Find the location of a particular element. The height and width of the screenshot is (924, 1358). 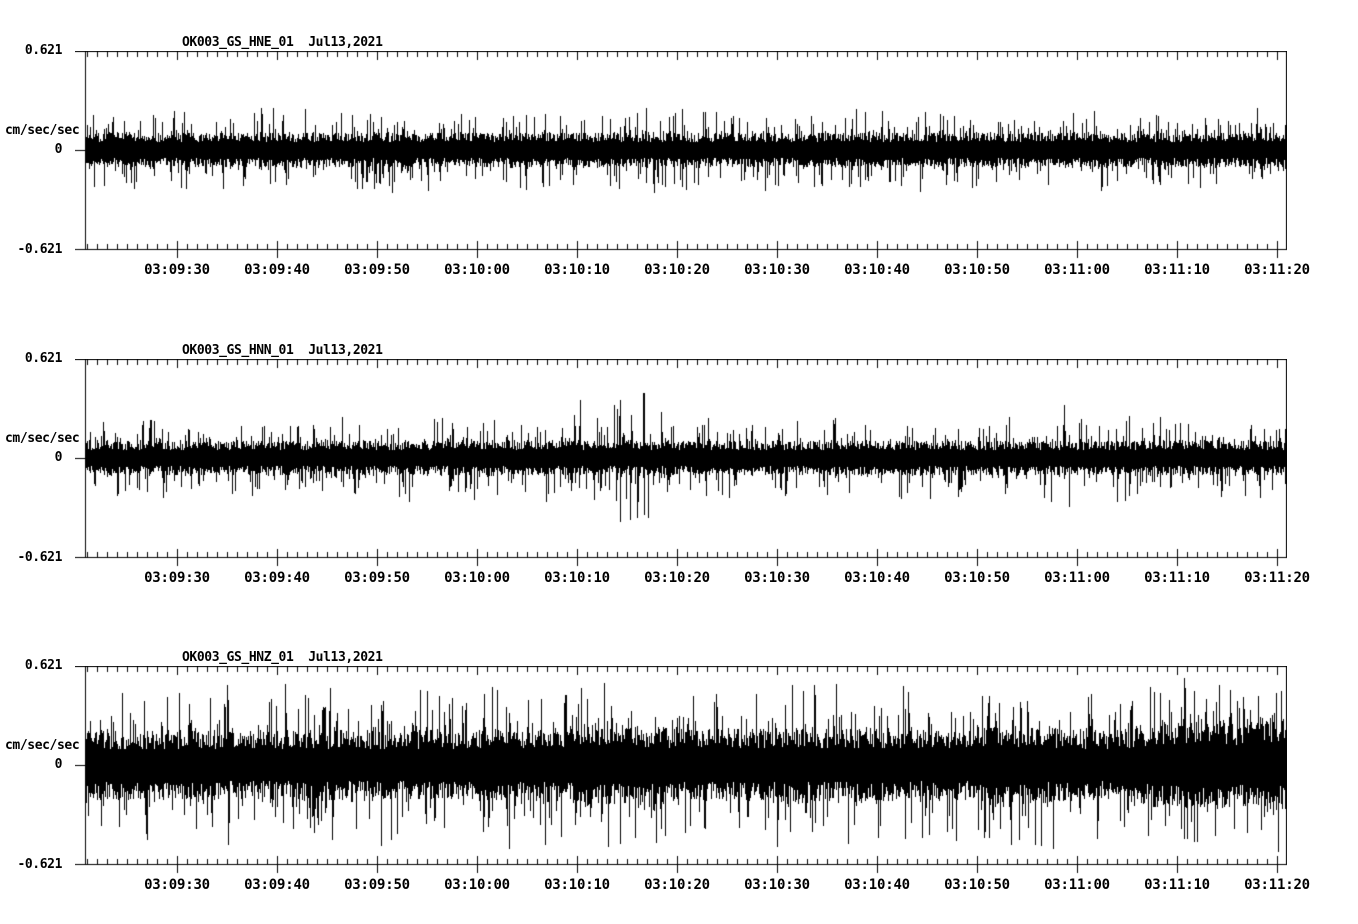

trace-title: OK003_GS_HNZ_01 Jul13,2021 is located at coordinates (282, 657).